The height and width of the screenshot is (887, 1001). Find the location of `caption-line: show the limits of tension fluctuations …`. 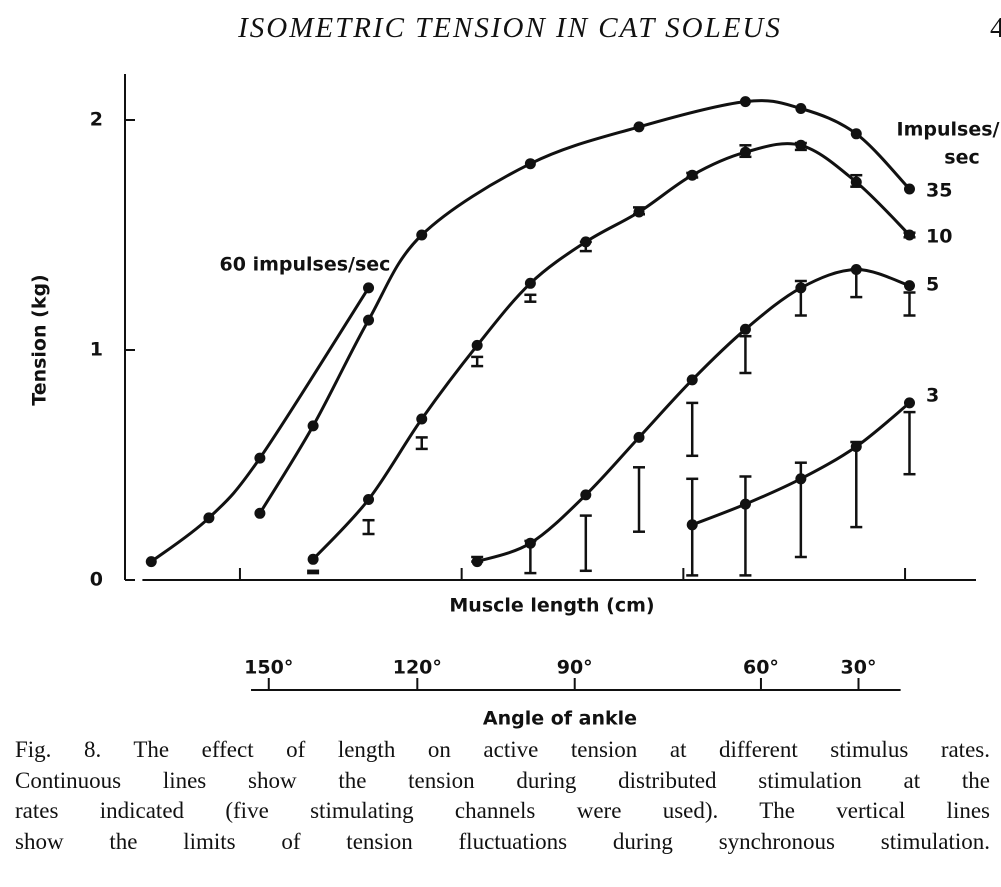

caption-line: show the limits of tension fluctuations … is located at coordinates (502, 841).